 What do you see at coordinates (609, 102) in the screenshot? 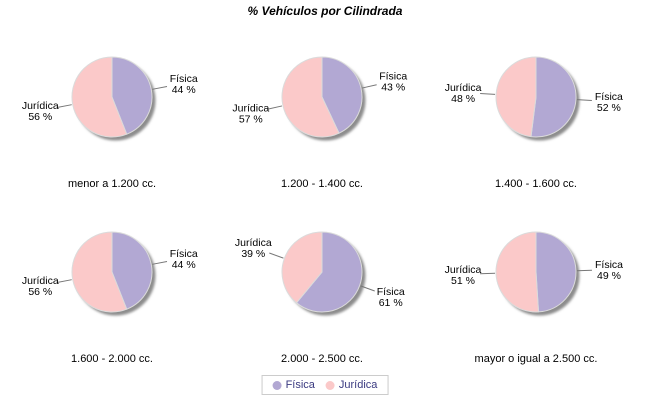
I see `slice-label-fisica: Física 52 %` at bounding box center [609, 102].